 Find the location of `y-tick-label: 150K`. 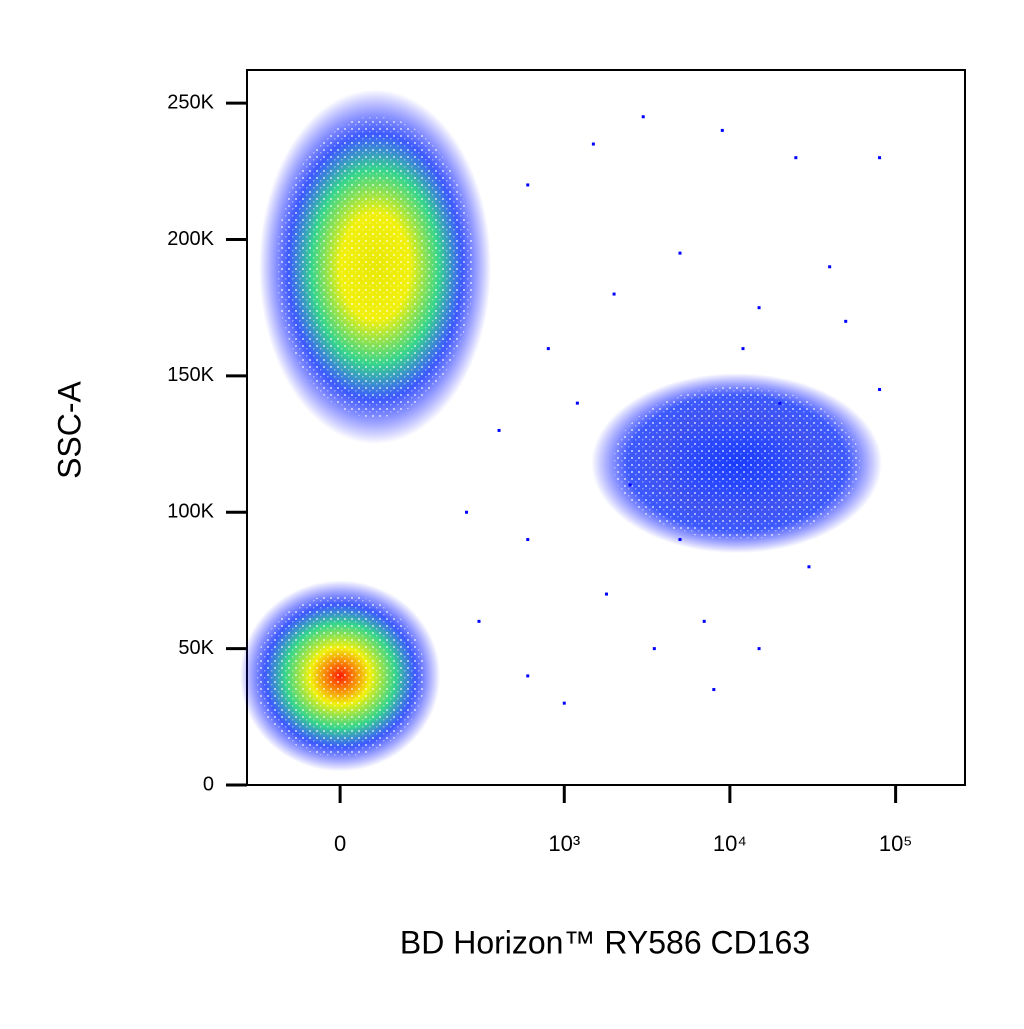

y-tick-label: 150K is located at coordinates (190, 375).